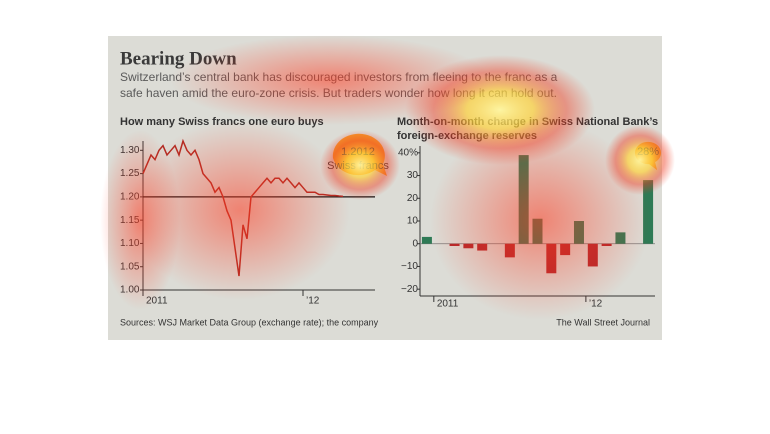 Image resolution: width=770 pixels, height=434 pixels. Describe the element at coordinates (130, 197) in the screenshot. I see `y-tick-label: 1.20` at that location.